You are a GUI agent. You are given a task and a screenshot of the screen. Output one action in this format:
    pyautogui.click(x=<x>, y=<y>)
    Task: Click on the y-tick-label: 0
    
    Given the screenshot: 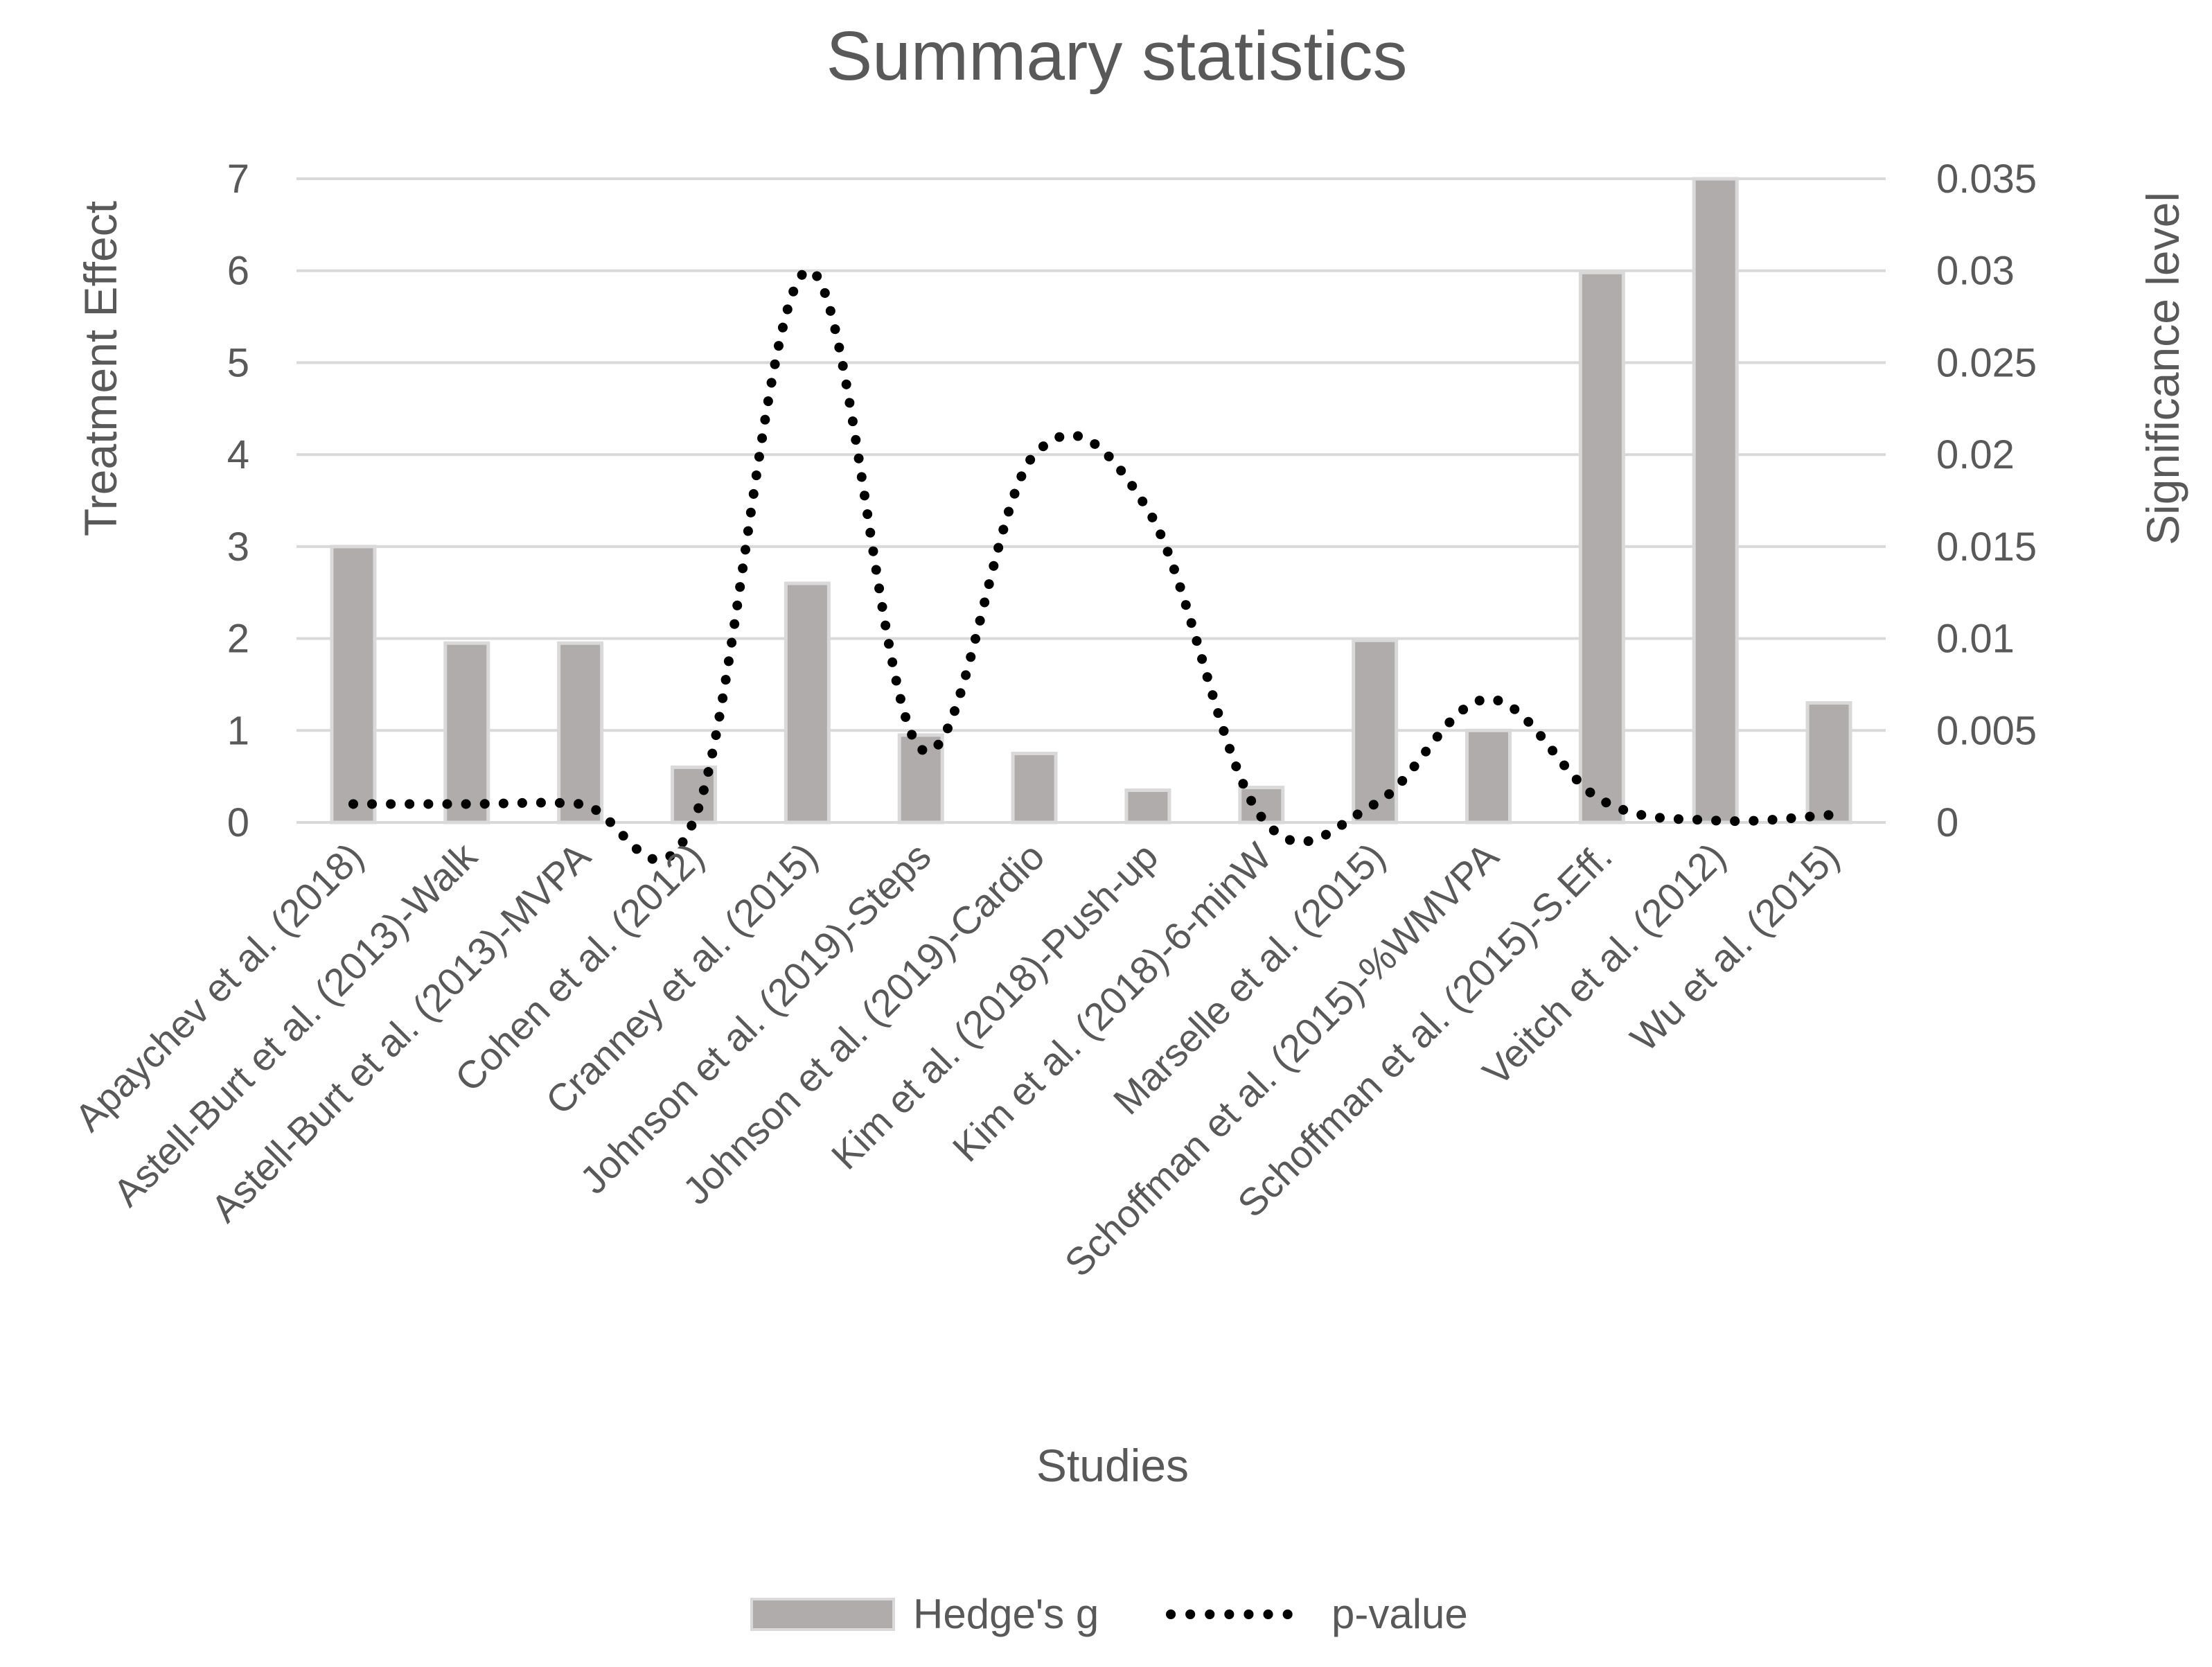 What is the action you would take?
    pyautogui.click(x=238, y=823)
    